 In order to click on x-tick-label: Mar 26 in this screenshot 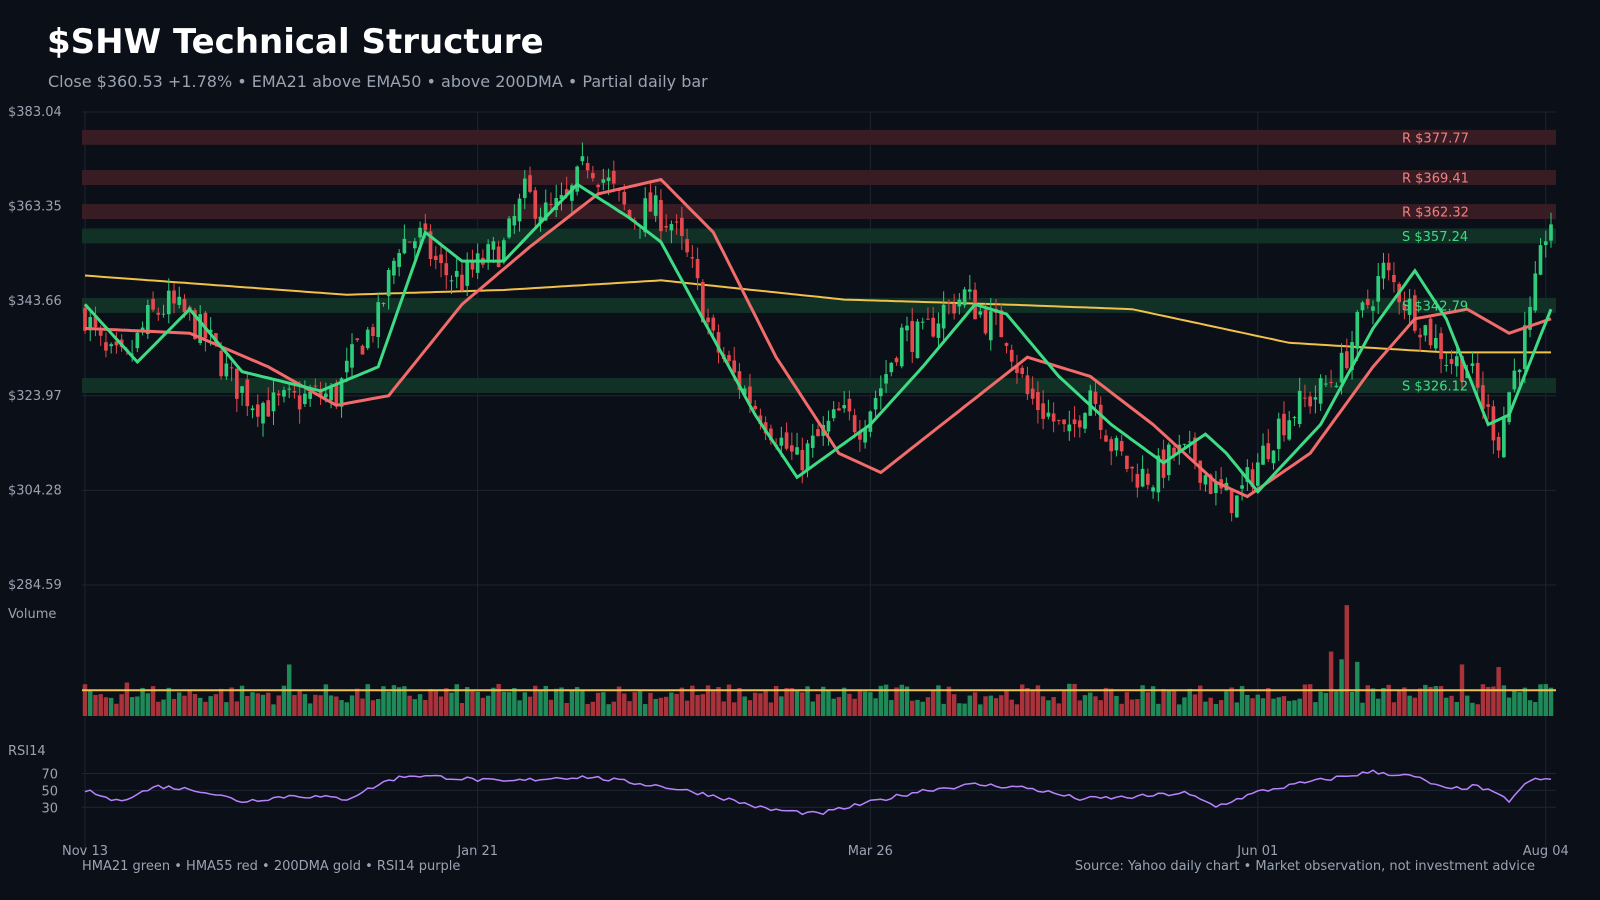, I will do `click(870, 851)`.